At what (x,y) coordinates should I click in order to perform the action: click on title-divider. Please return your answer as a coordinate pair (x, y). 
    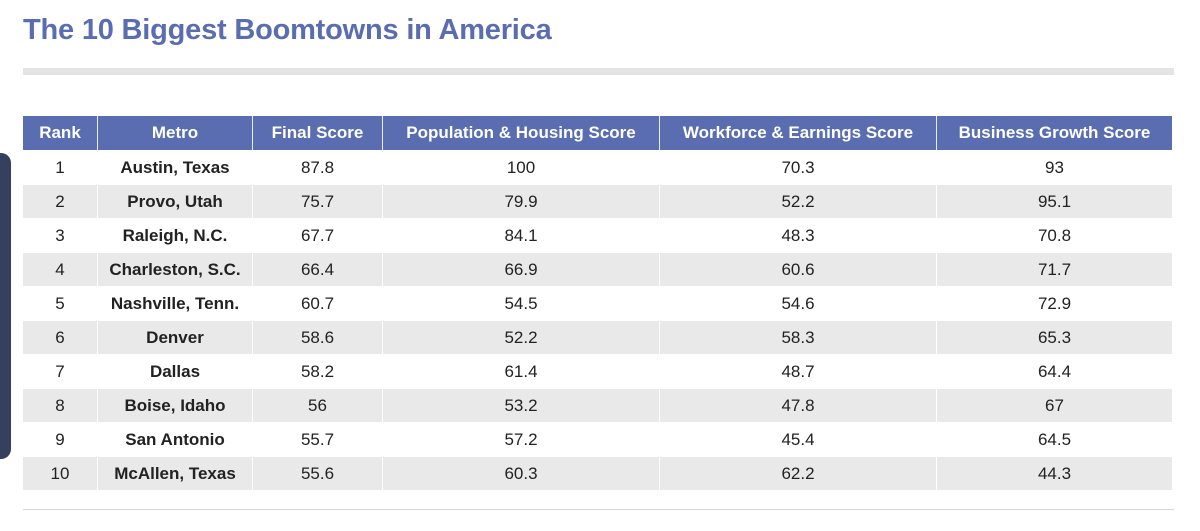
    Looking at the image, I should click on (598, 71).